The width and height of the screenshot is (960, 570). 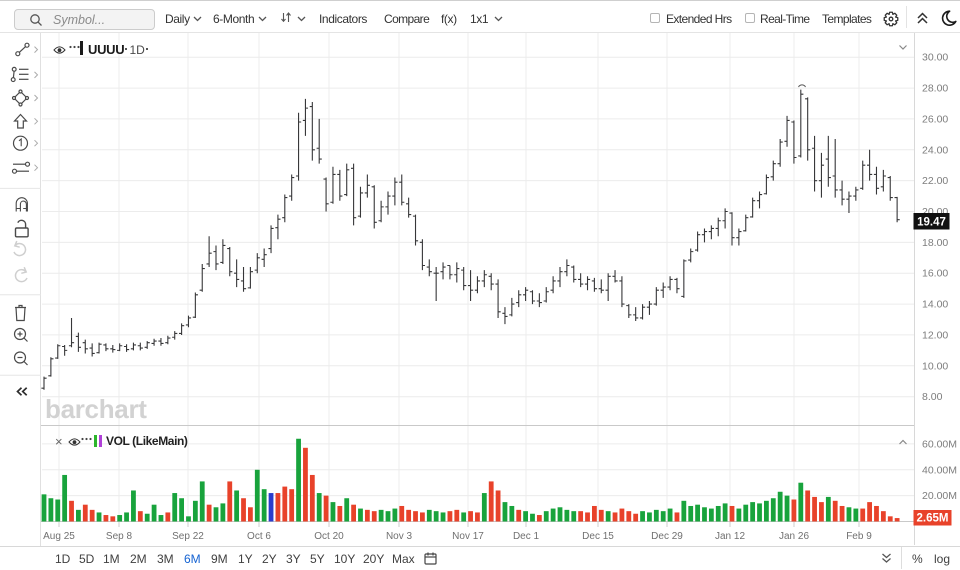 What do you see at coordinates (935, 89) in the screenshot?
I see `svg-text: 28.00` at bounding box center [935, 89].